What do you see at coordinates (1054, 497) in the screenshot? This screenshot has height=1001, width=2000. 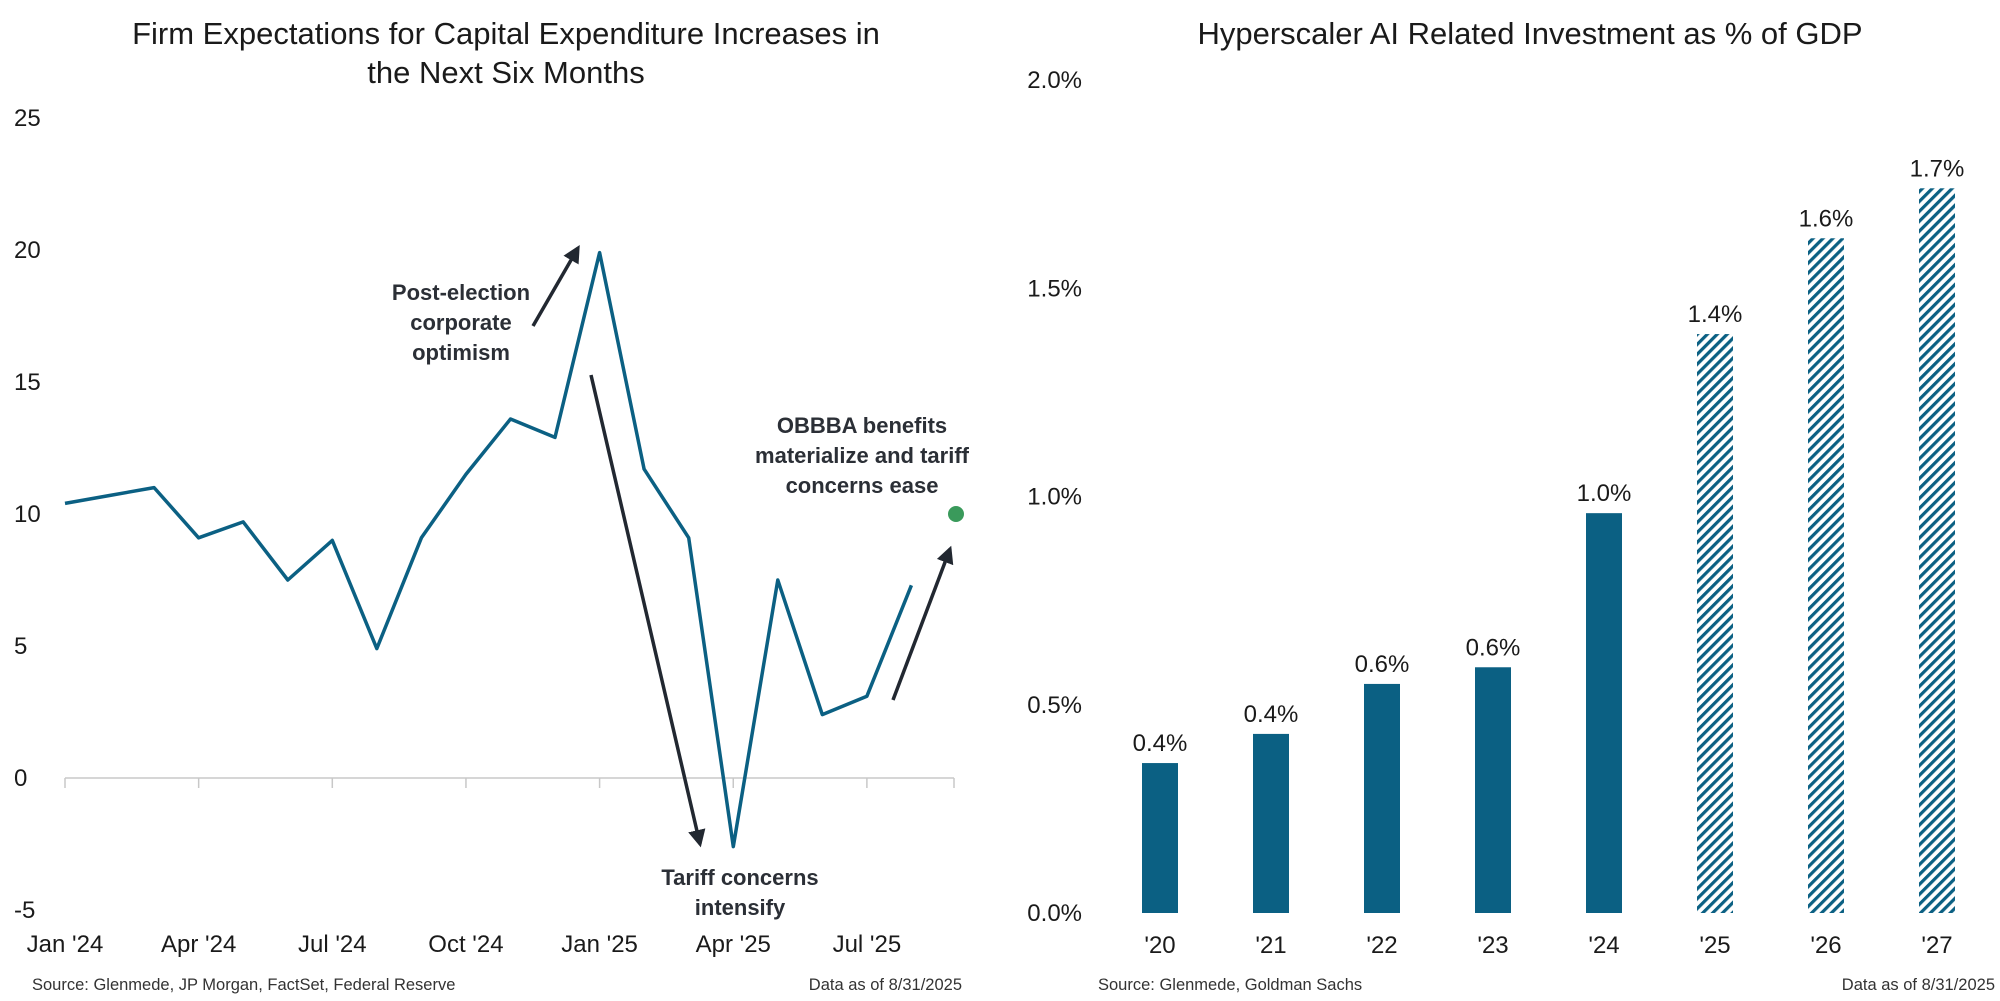 I see `right-y-tick-label: 1.0%` at bounding box center [1054, 497].